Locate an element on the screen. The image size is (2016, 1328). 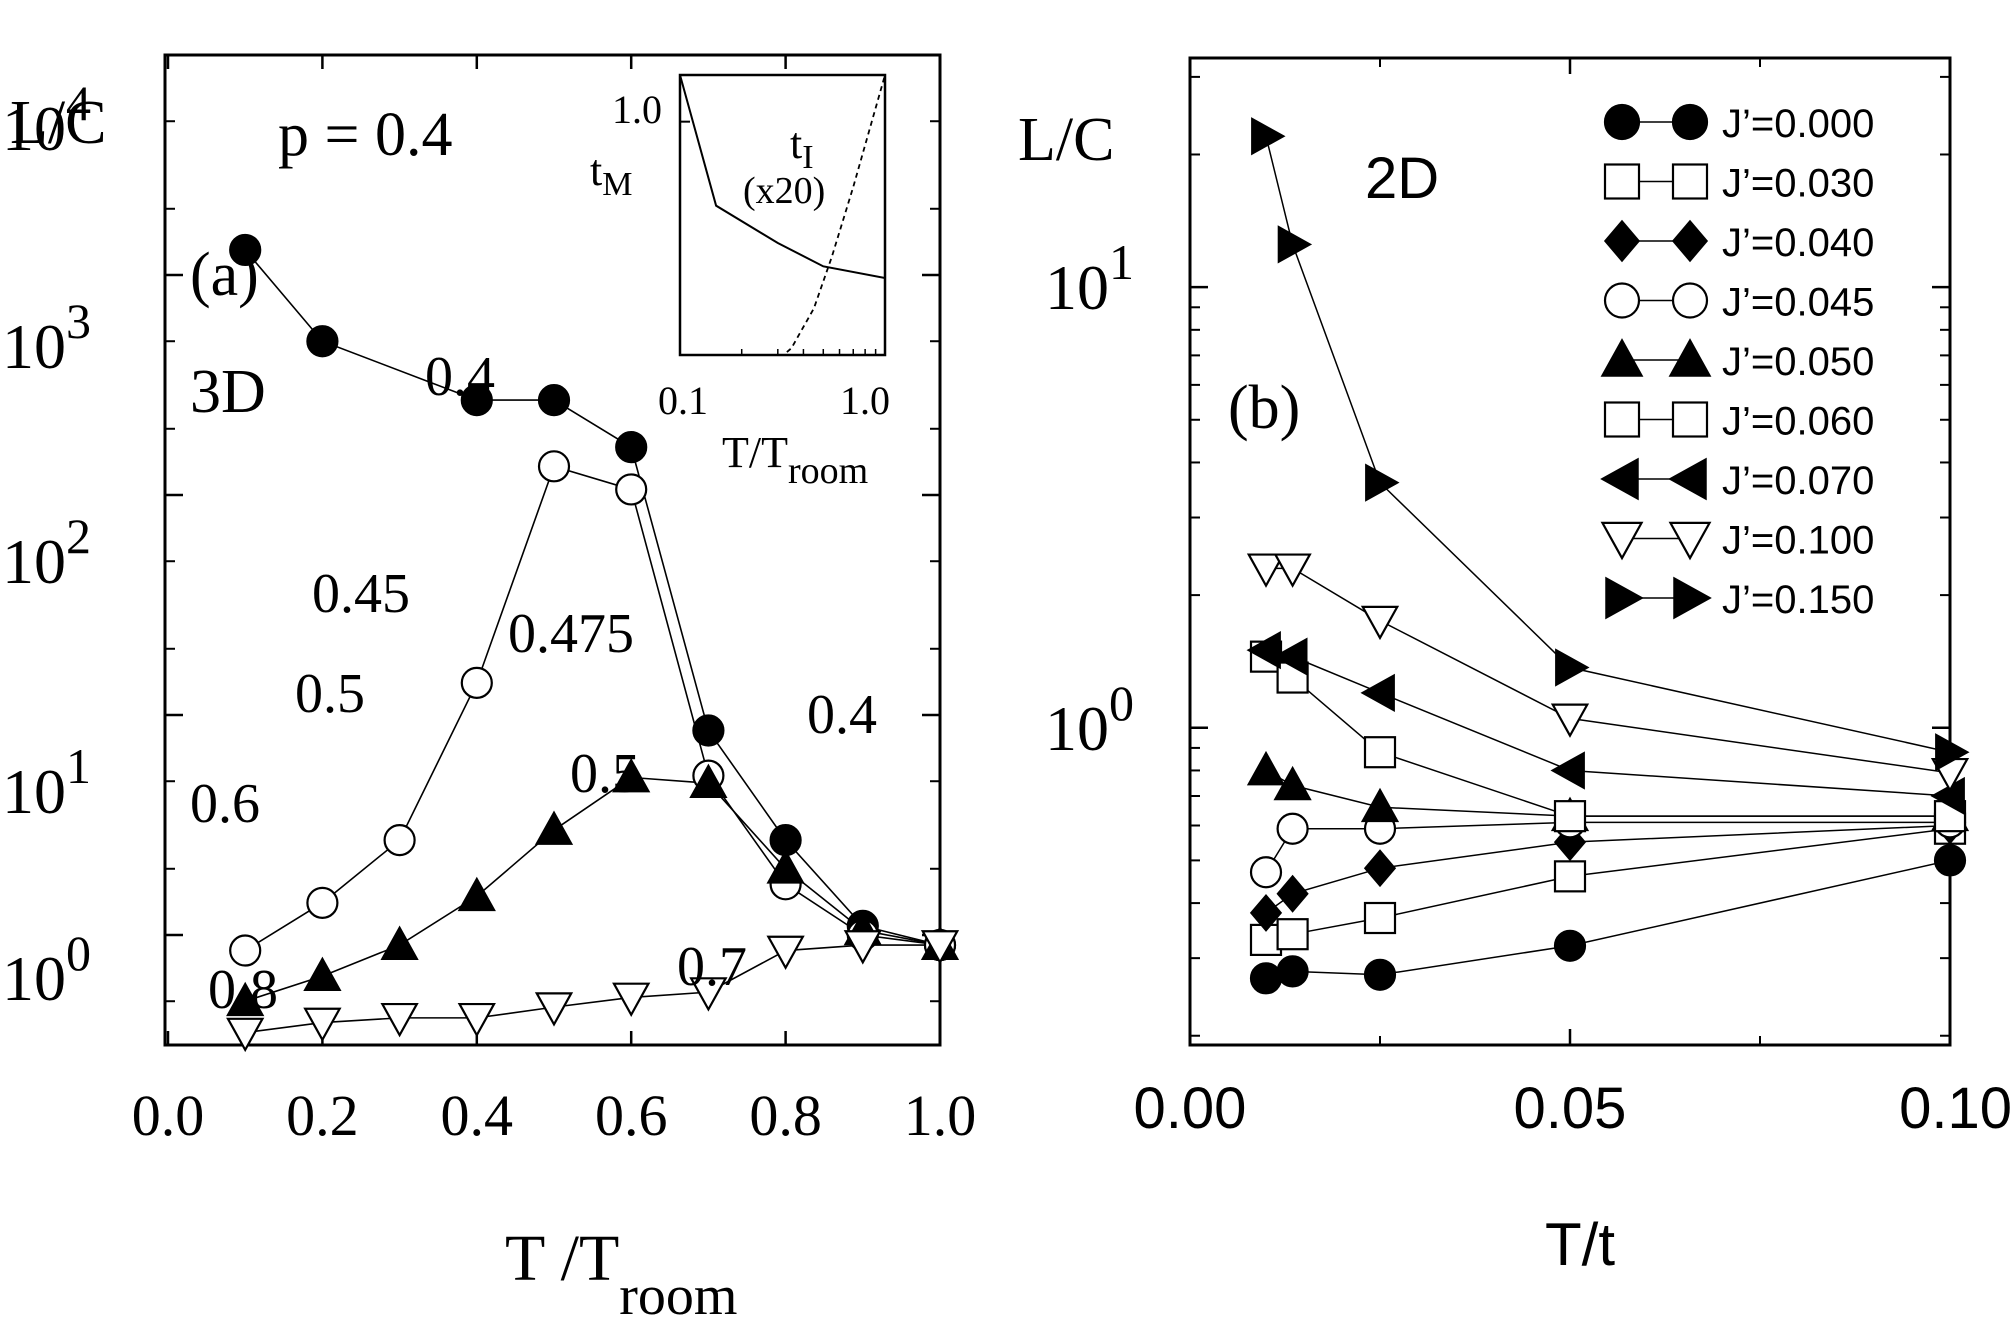
inset-ytick-label: 1.0 is located at coordinates (637, 109).